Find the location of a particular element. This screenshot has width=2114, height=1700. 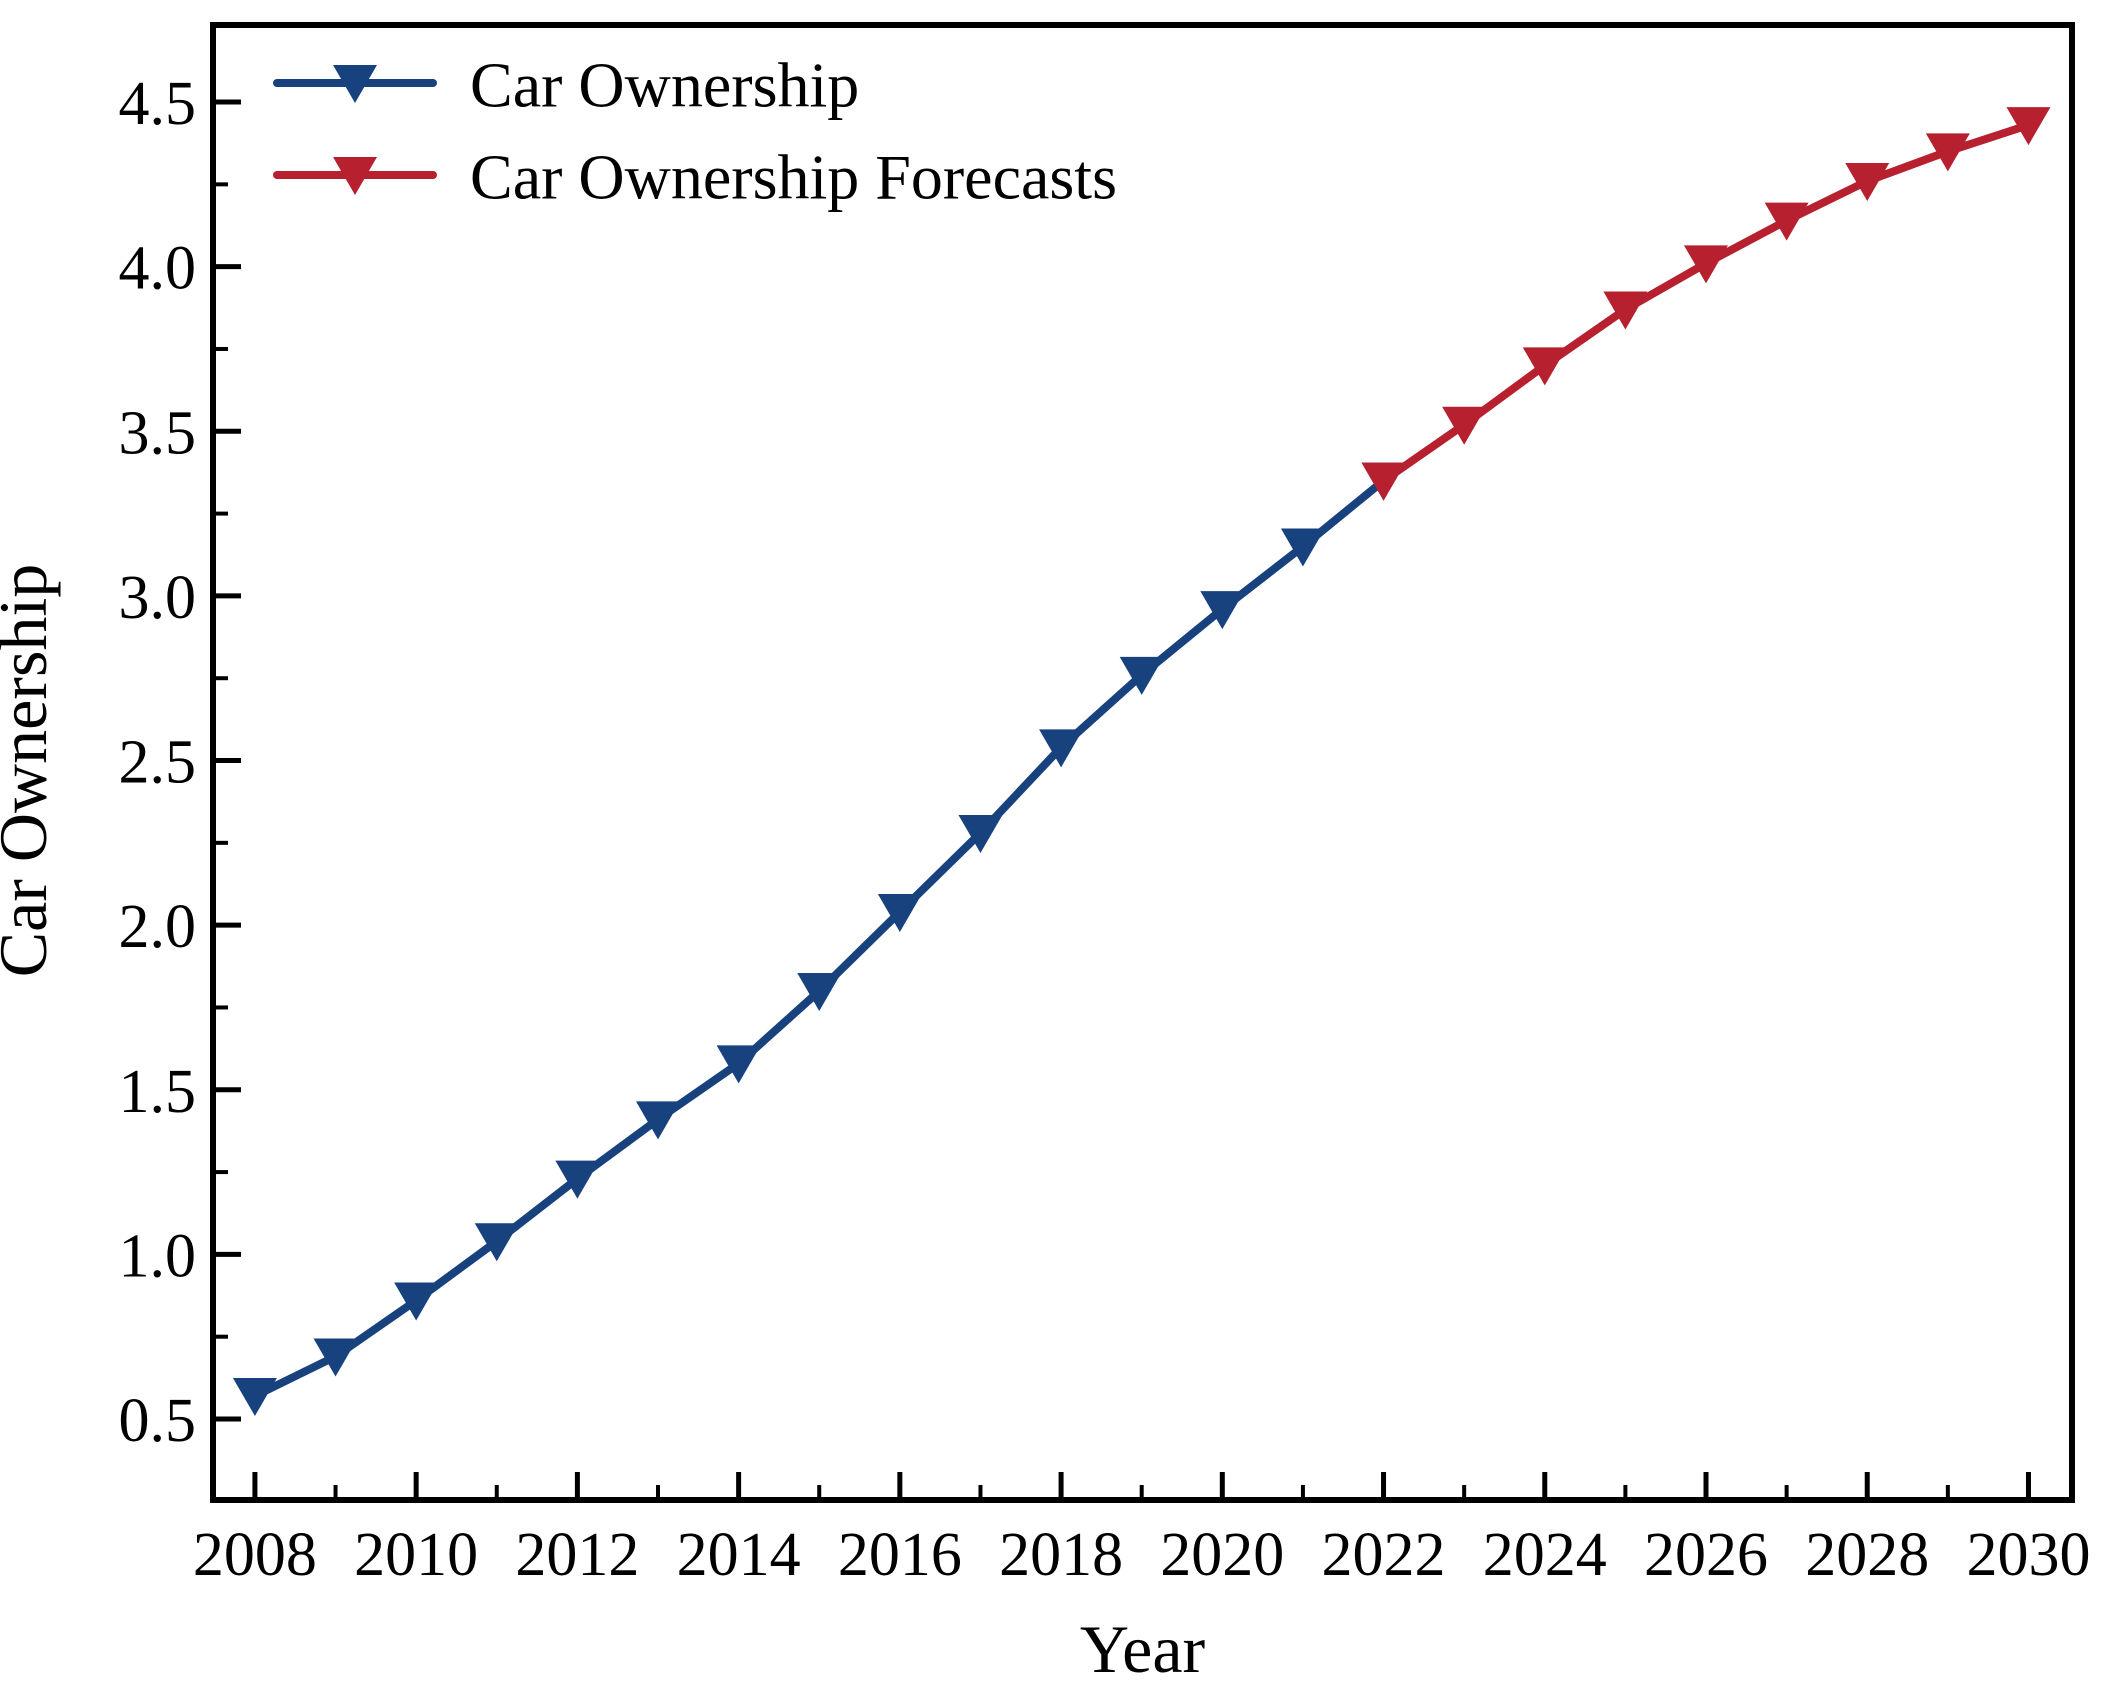

x-axis-tick-label: 2024 is located at coordinates (1545, 1555).